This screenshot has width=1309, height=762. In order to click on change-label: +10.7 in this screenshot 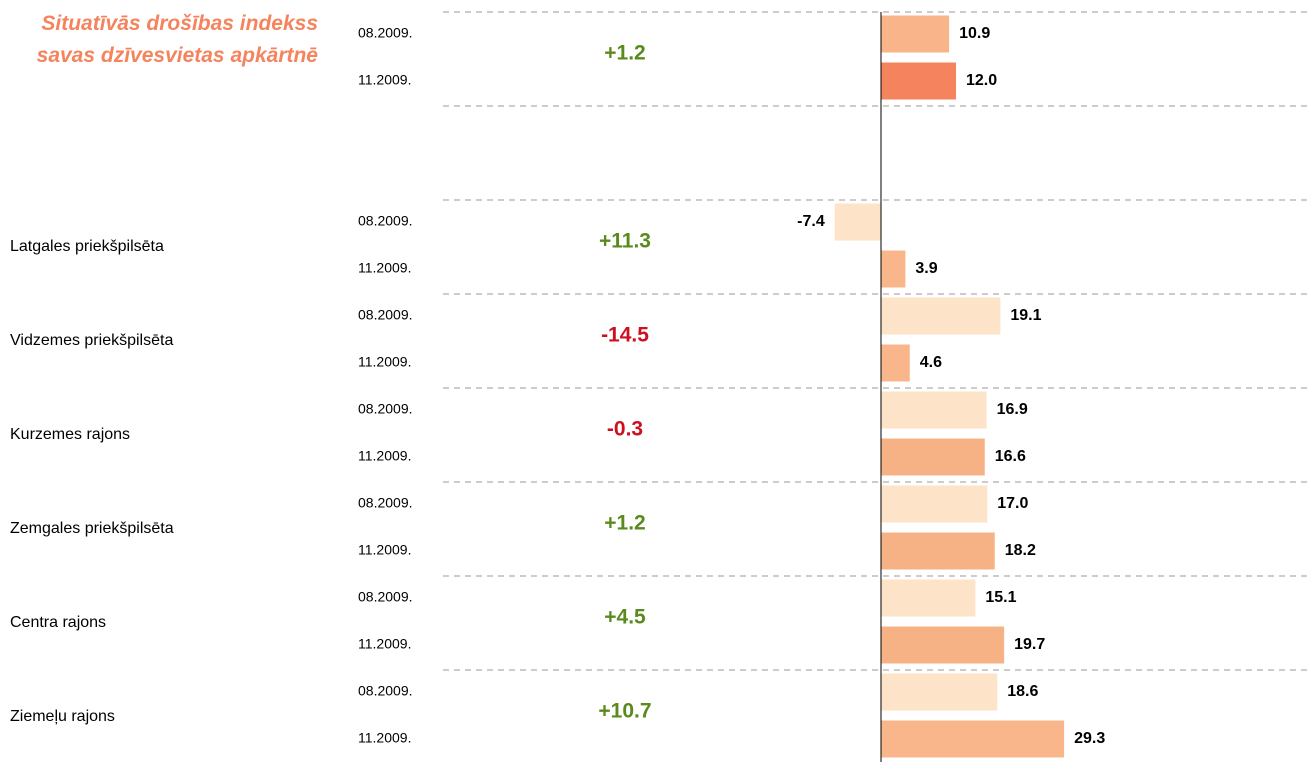, I will do `click(624, 711)`.